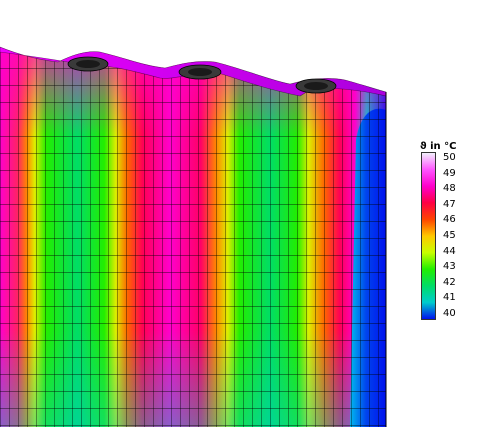  I want to click on colorbar-tick-label: 42, so click(449, 282).